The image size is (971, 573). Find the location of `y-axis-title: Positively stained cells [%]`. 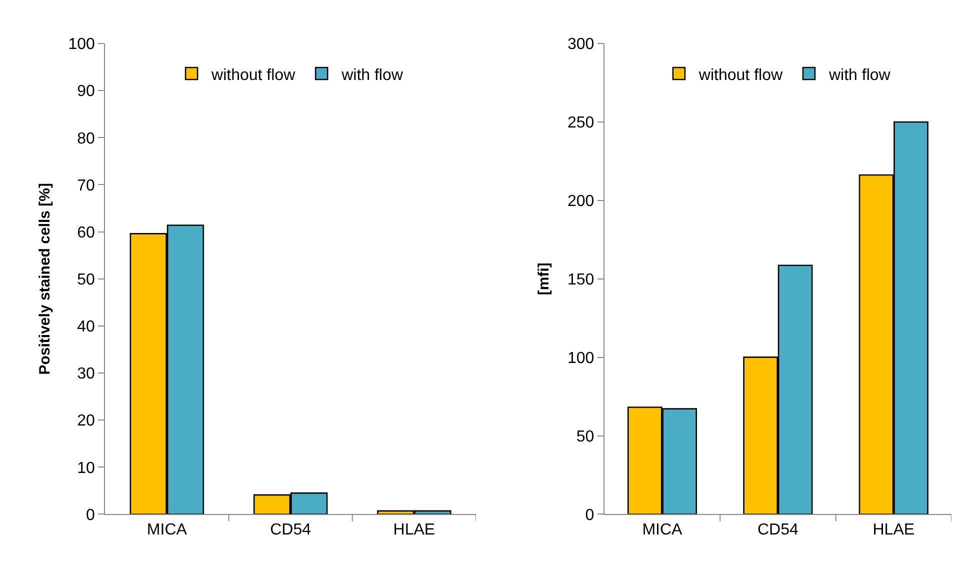

y-axis-title: Positively stained cells [%] is located at coordinates (45, 279).